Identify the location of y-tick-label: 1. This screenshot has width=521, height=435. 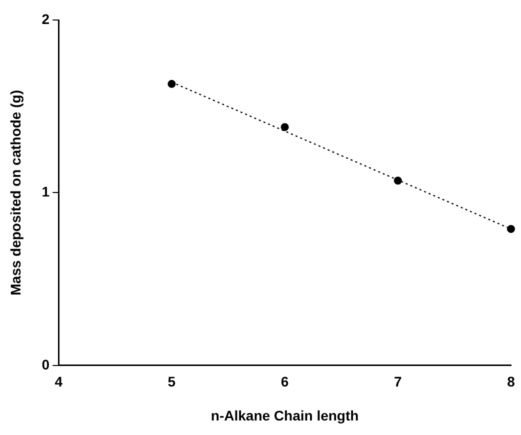
(46, 192).